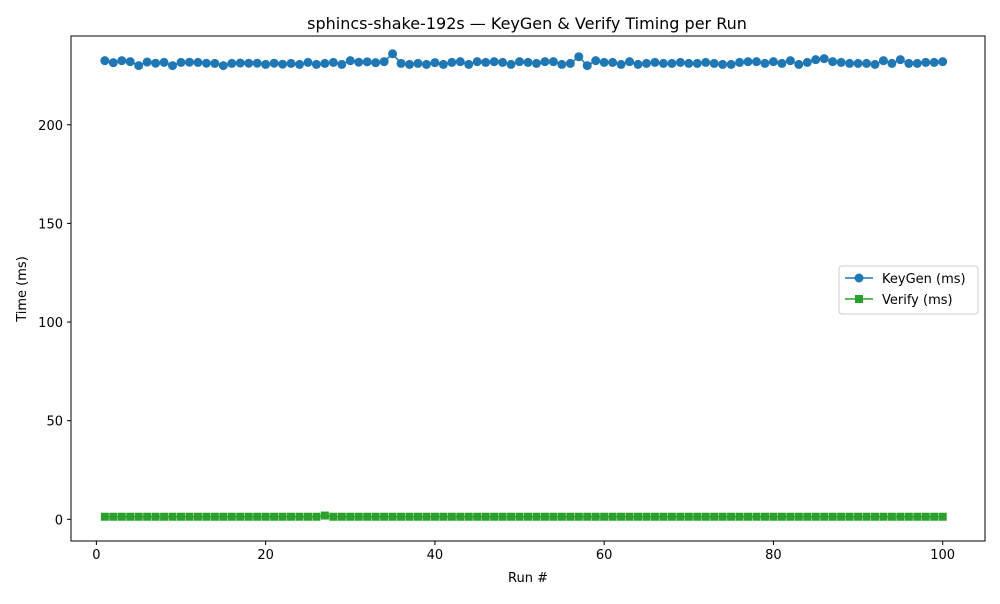 The height and width of the screenshot is (604, 1000). What do you see at coordinates (54, 422) in the screenshot?
I see `y-tick-label: 50` at bounding box center [54, 422].